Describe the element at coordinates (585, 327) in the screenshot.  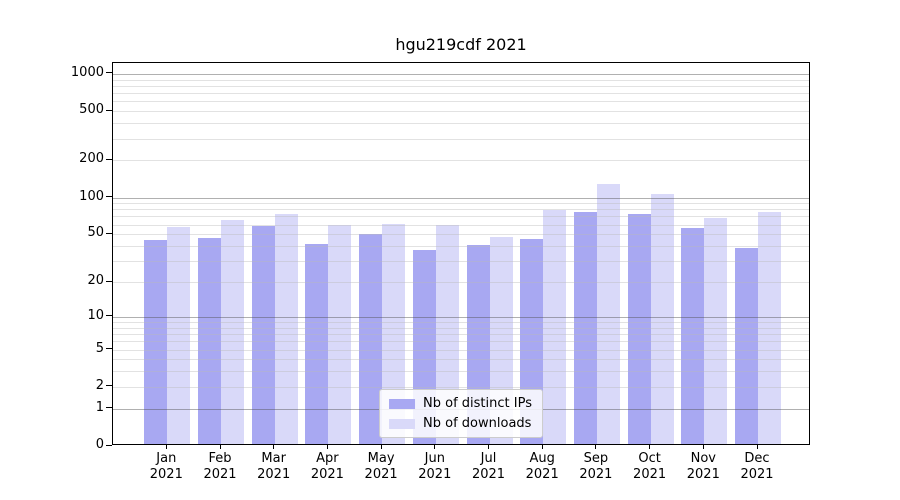
I see `bar-distinct-ips-sep` at that location.